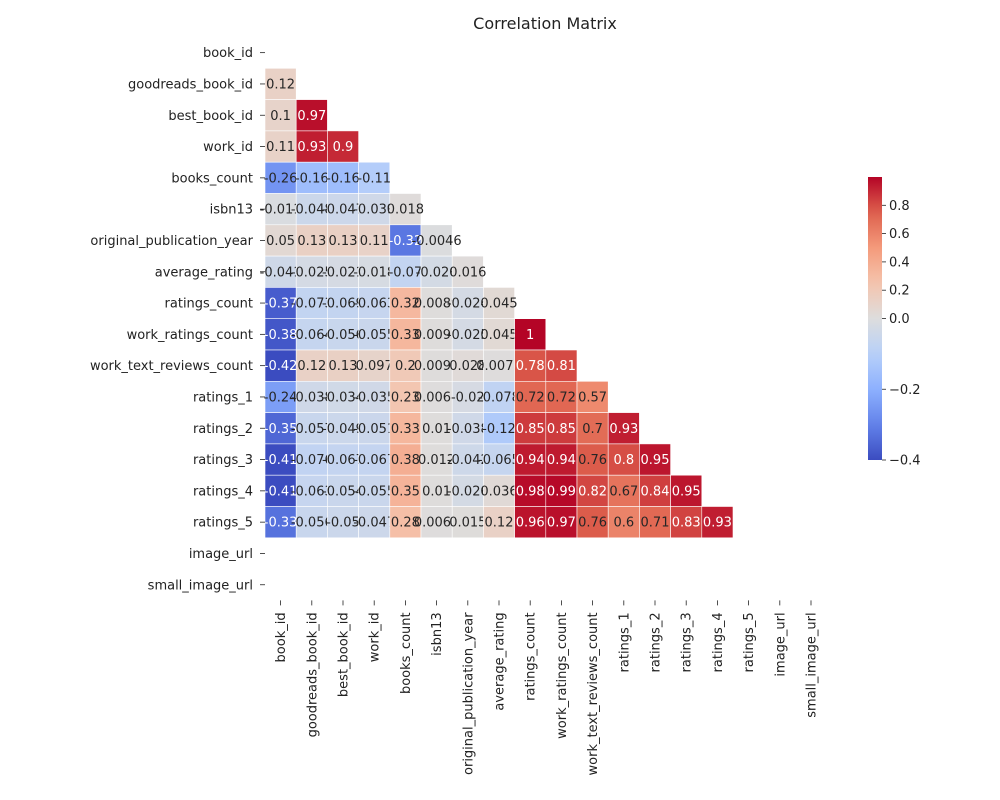 Image resolution: width=1000 pixels, height=800 pixels. I want to click on cell-value-label: 0.83, so click(686, 523).